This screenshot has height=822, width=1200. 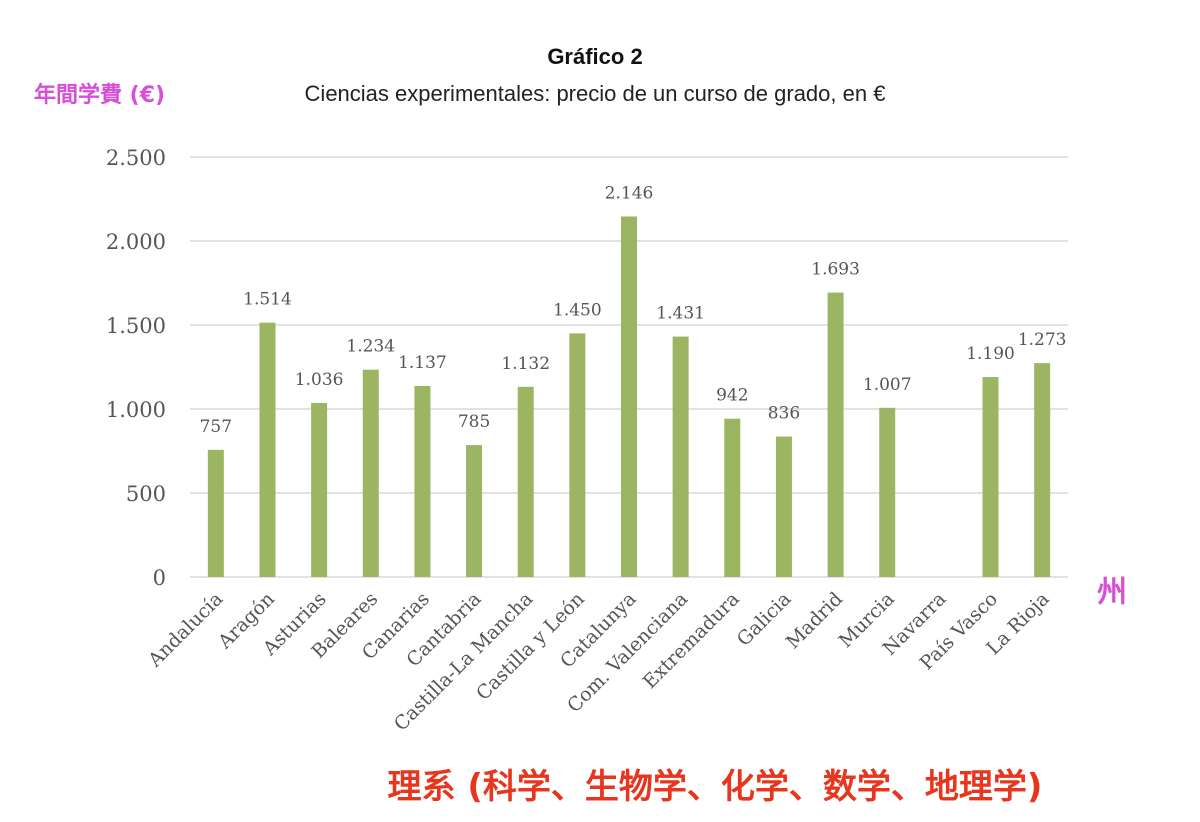 I want to click on y-tick-label: 2.500, so click(x=136, y=158).